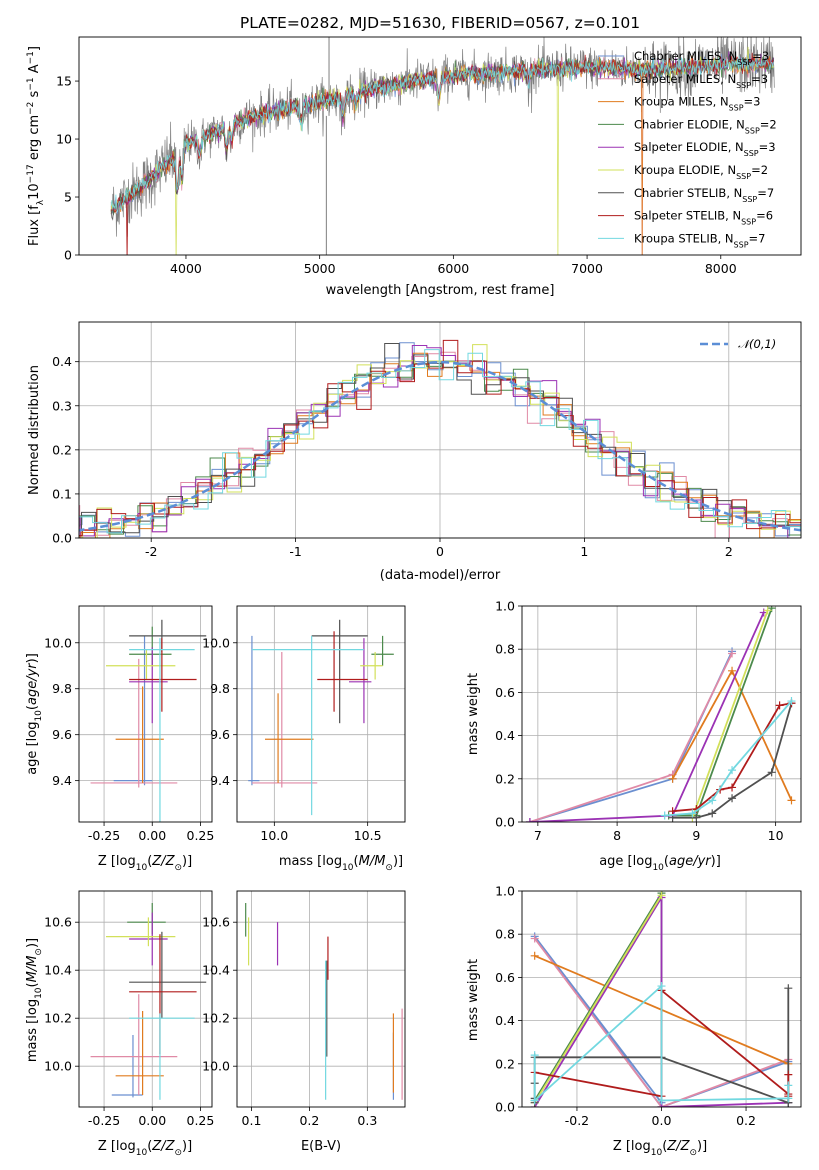 Image resolution: width=819 pixels, height=1170 pixels. I want to click on x-tick-label: 7, so click(538, 835).